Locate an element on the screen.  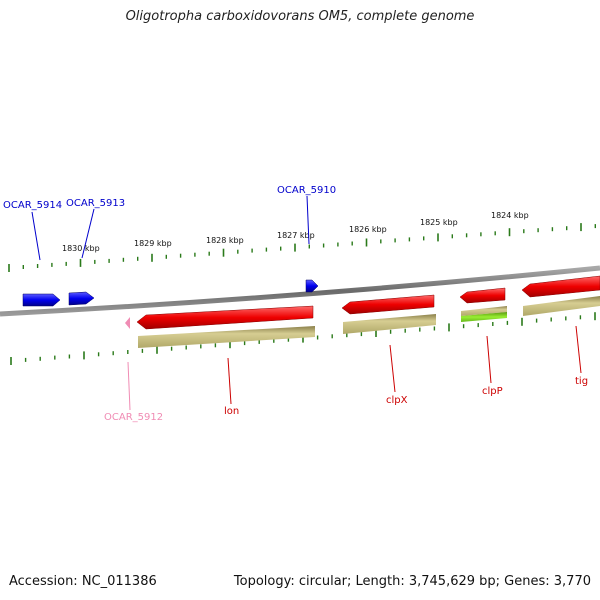
scale-ticks-bottom is located at coordinates (303, 338).